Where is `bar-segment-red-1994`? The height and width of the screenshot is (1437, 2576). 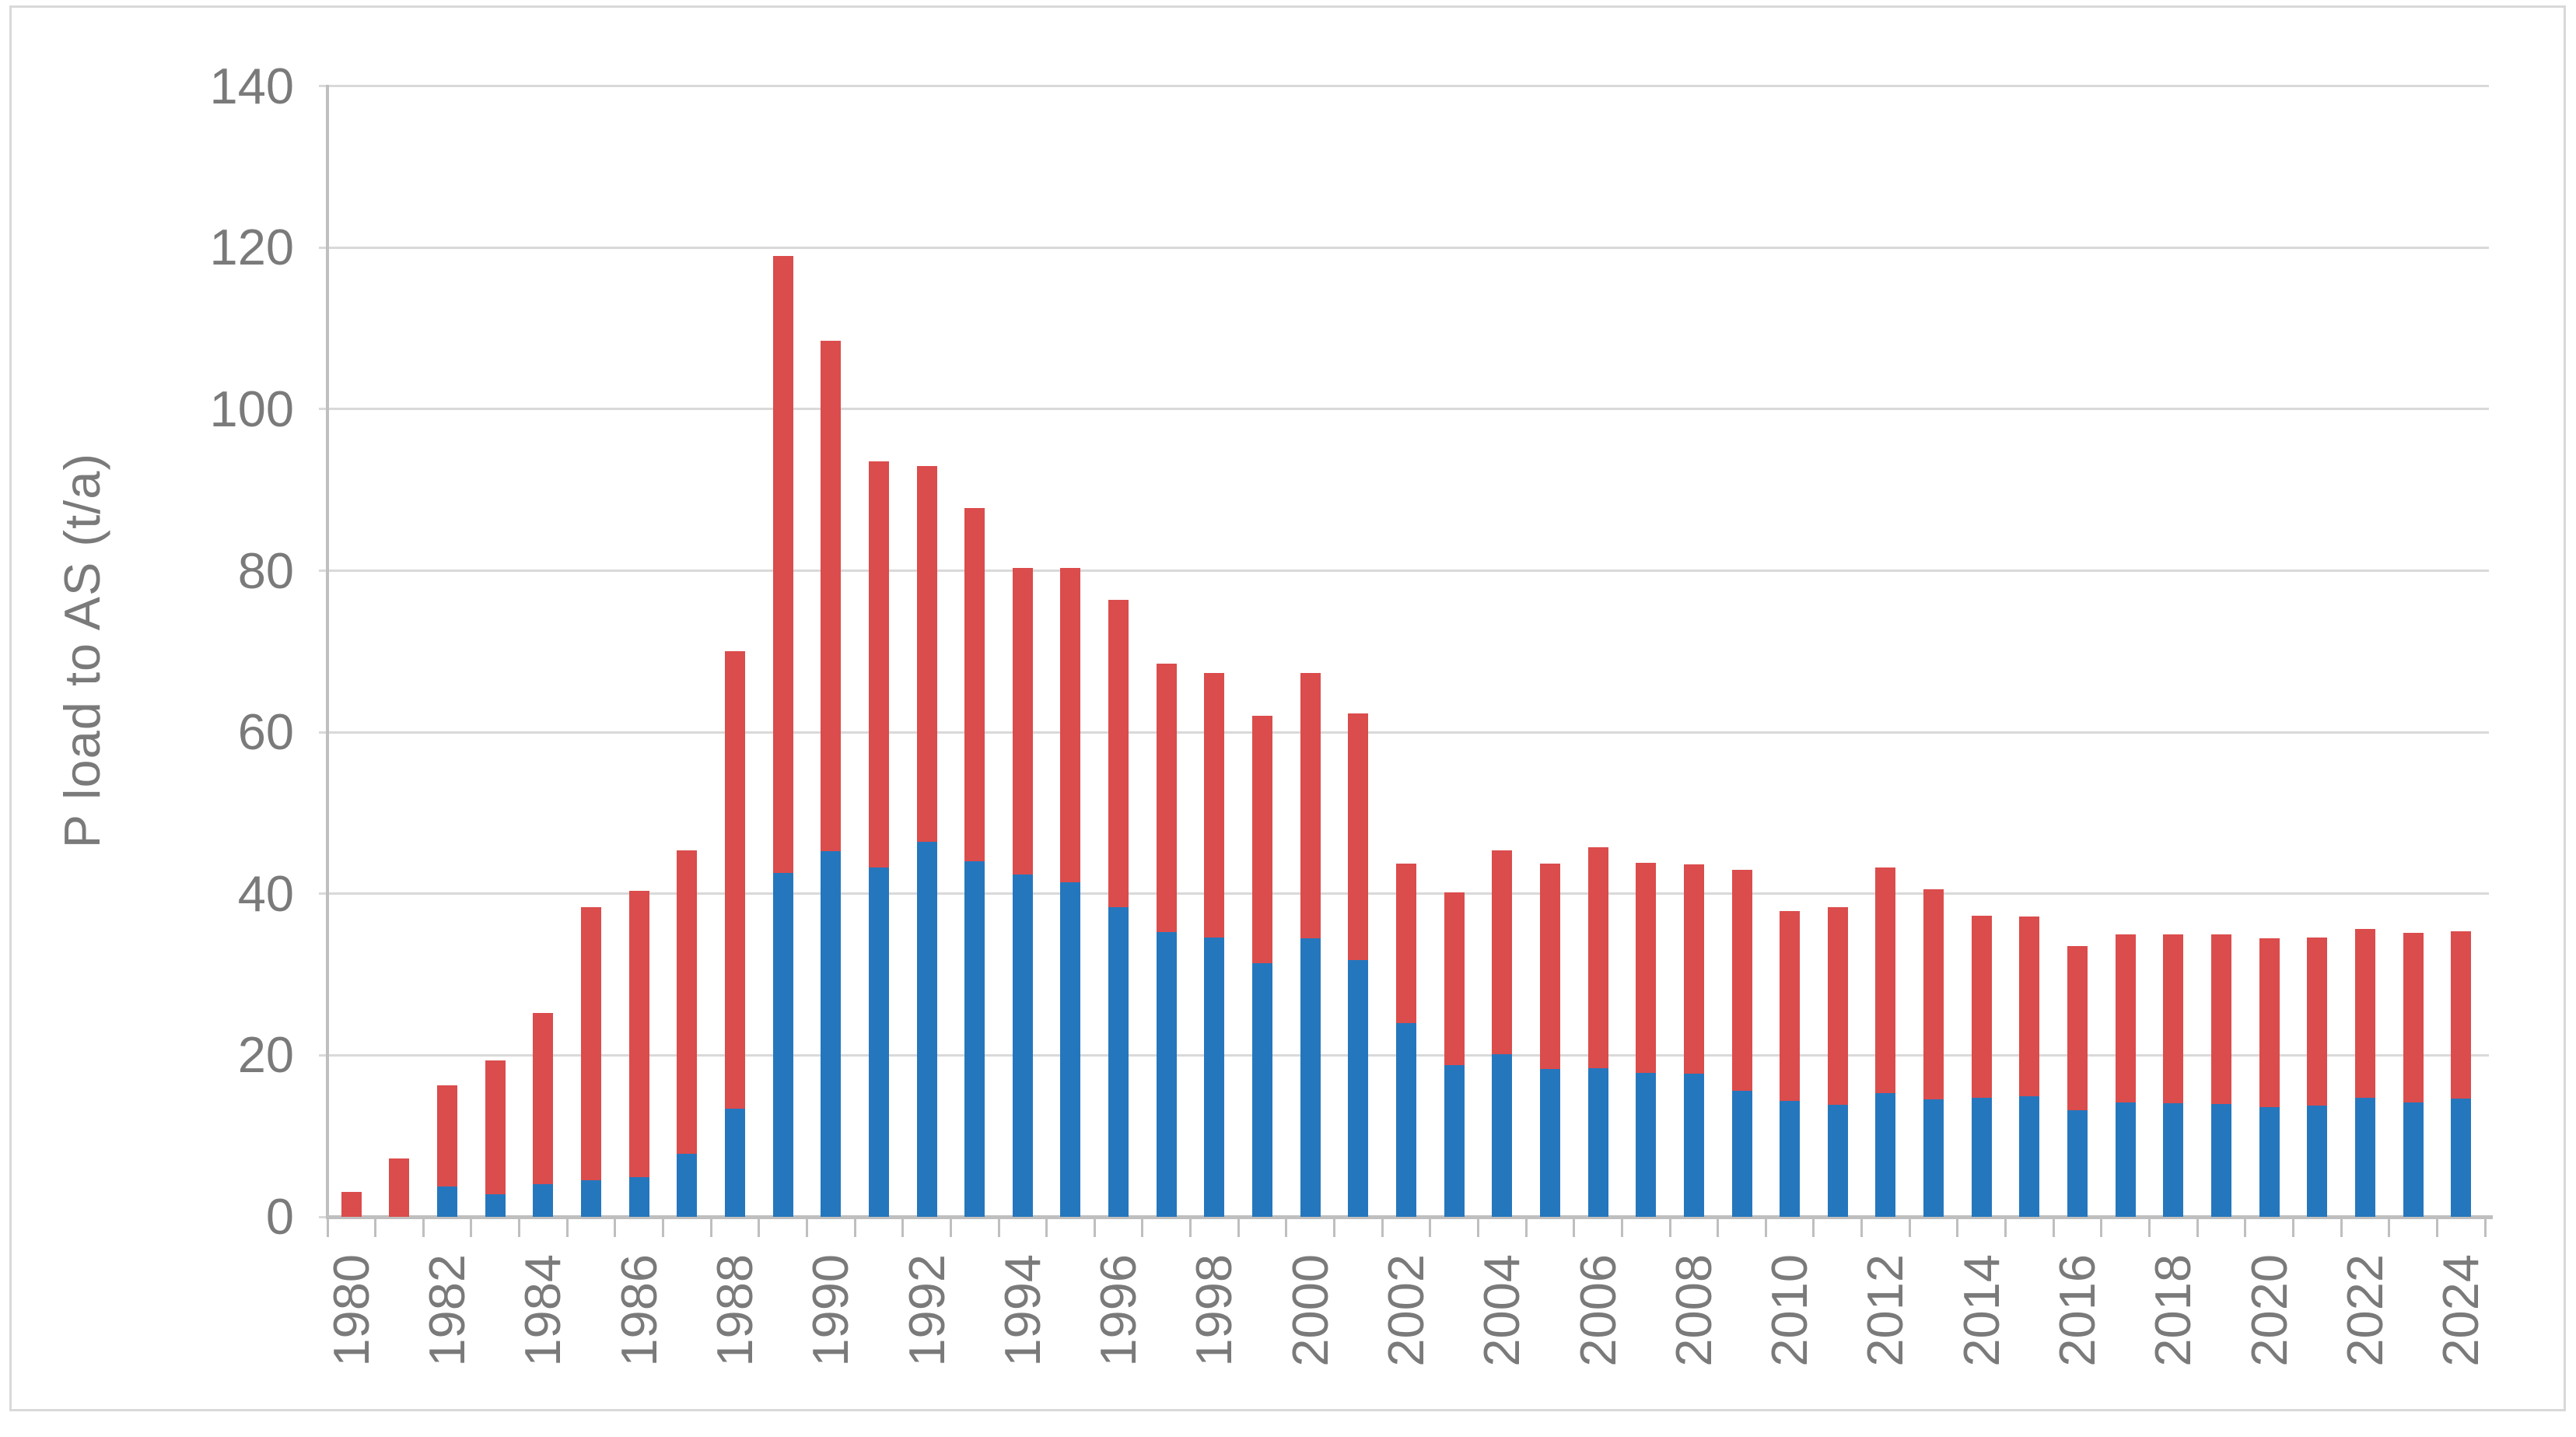
bar-segment-red-1994 is located at coordinates (1023, 721).